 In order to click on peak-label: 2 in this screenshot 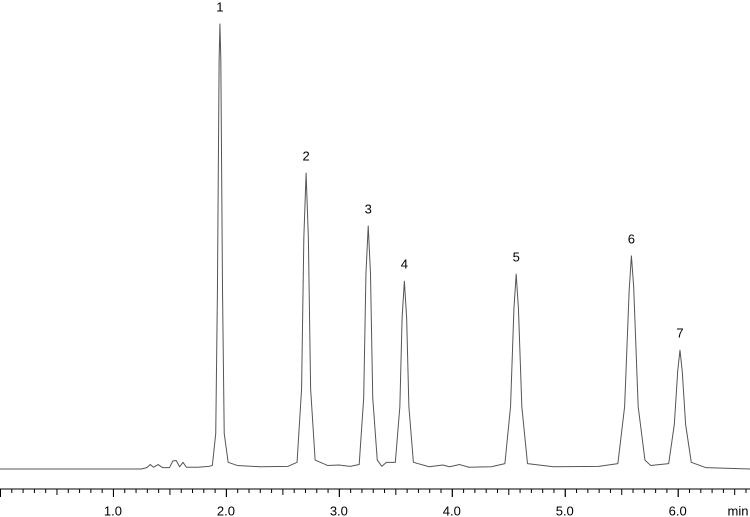, I will do `click(305, 156)`.